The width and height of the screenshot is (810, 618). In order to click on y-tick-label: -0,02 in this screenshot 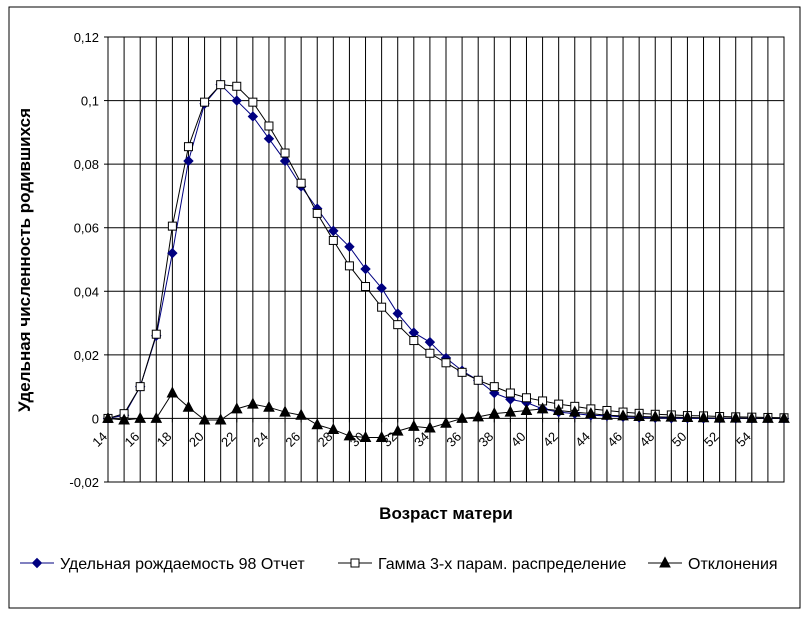, I will do `click(84, 482)`.